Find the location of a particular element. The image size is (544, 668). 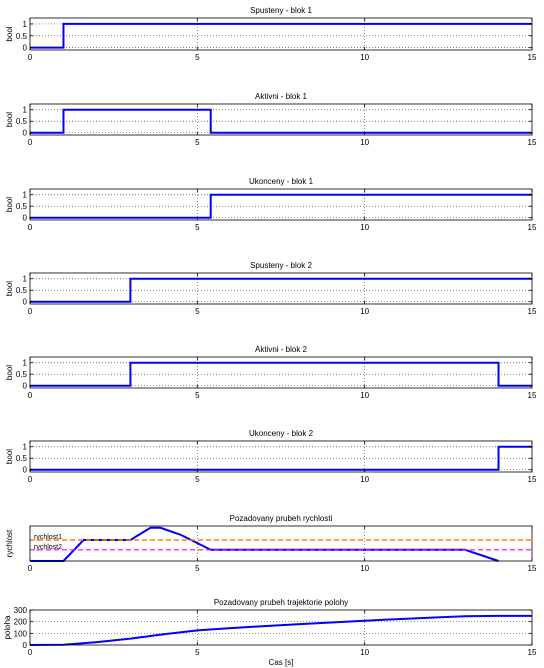

x-axis-label: Cas [s] is located at coordinates (281, 662).